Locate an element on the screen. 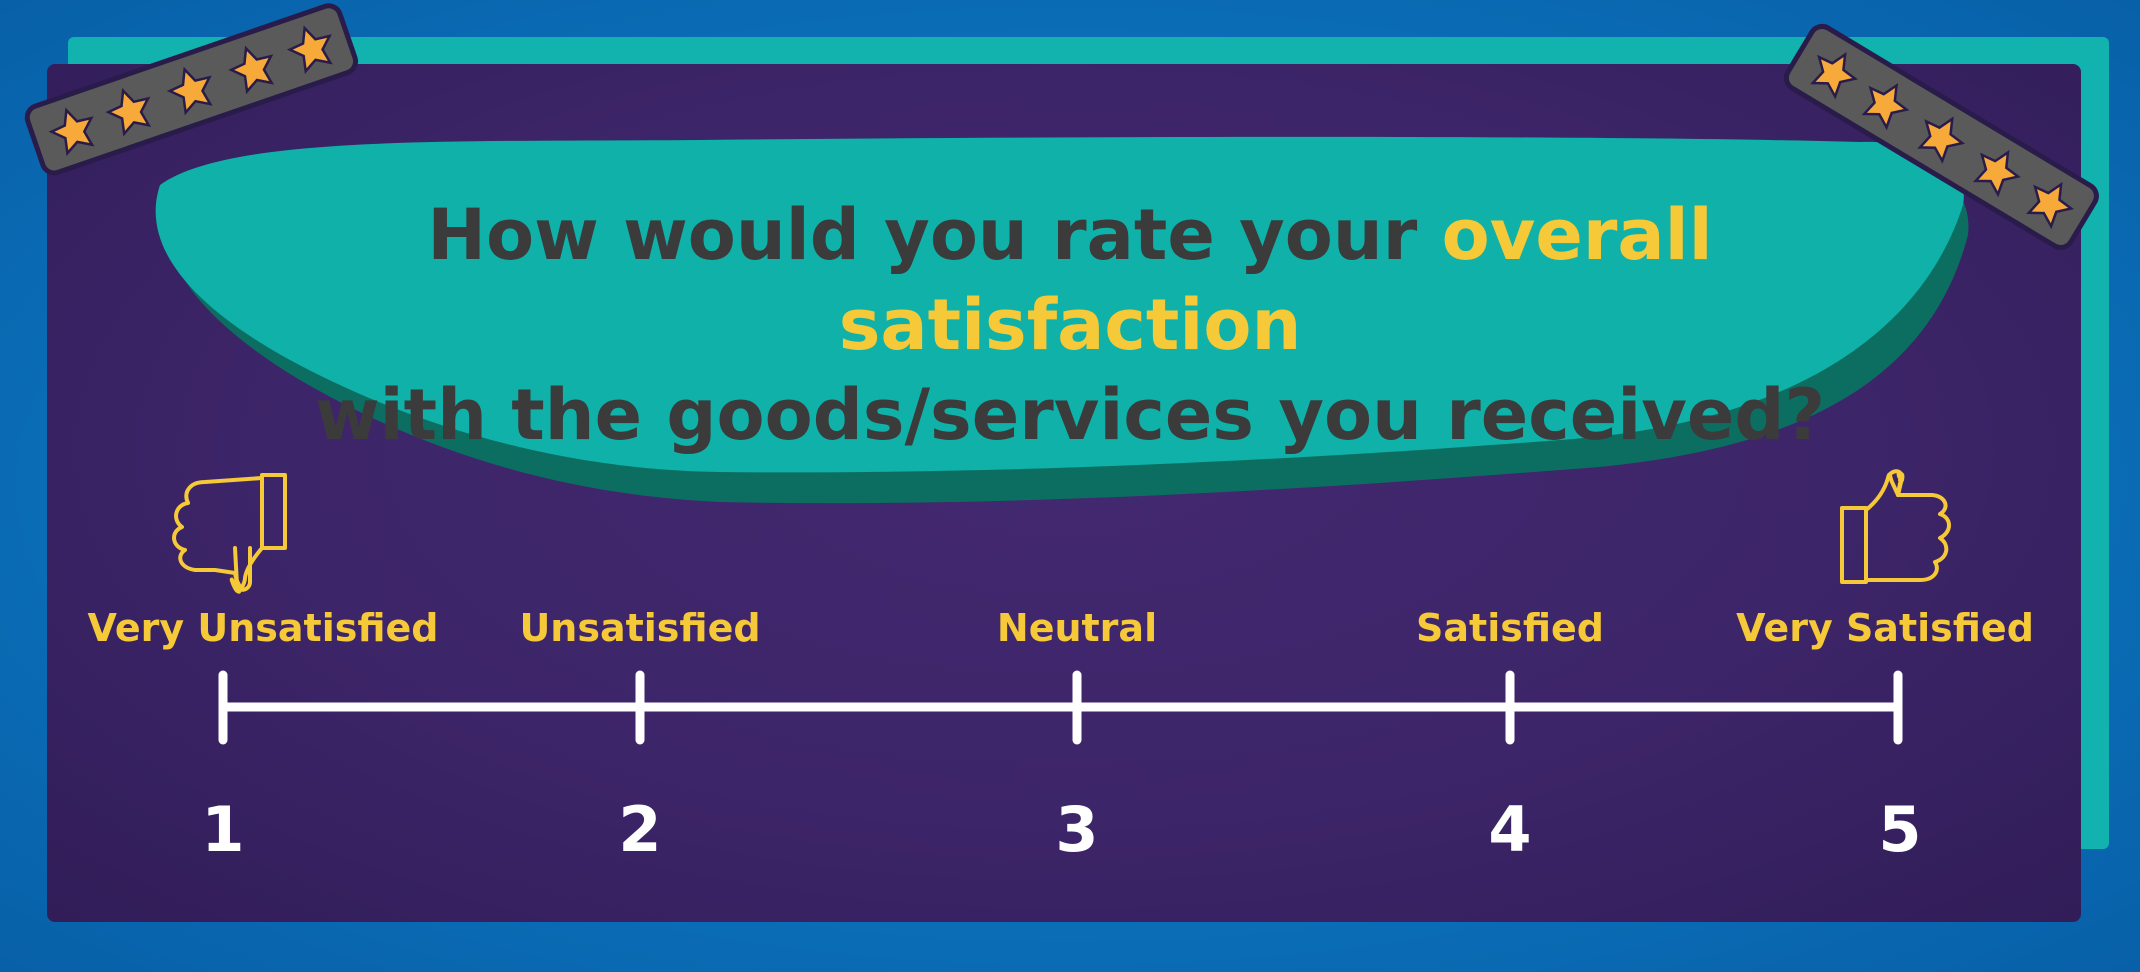 This screenshot has height=972, width=2140. star-ribbon-left is located at coordinates (191, 89).